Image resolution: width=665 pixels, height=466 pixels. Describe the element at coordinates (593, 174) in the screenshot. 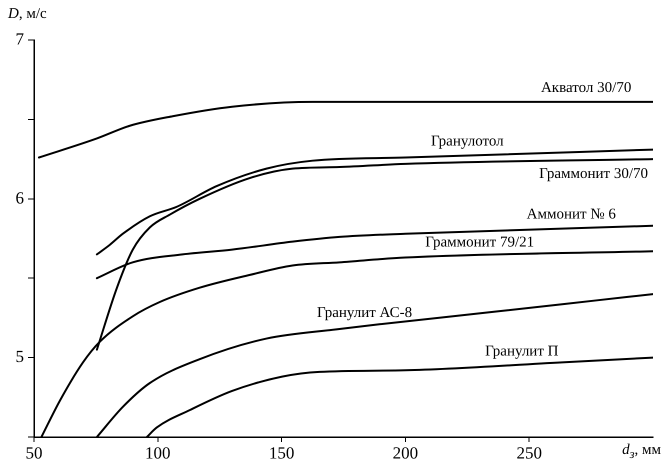

I see `series-label: Граммонит 30/70` at that location.